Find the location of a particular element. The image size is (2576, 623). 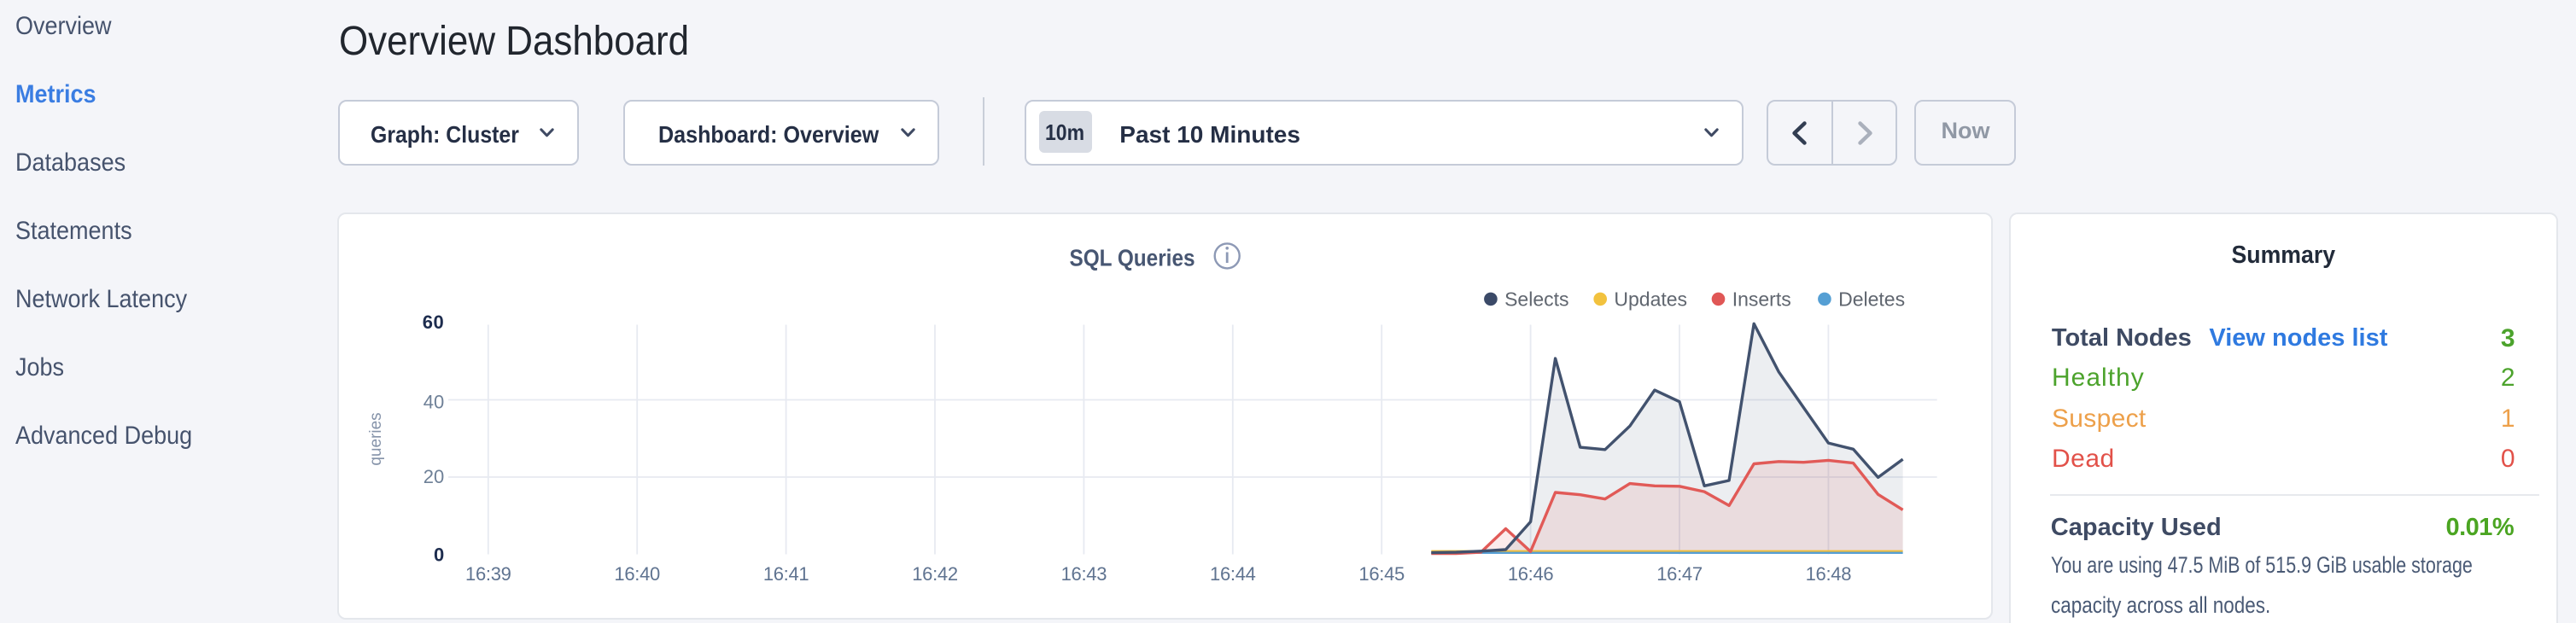

svg-text: queries is located at coordinates (376, 438).